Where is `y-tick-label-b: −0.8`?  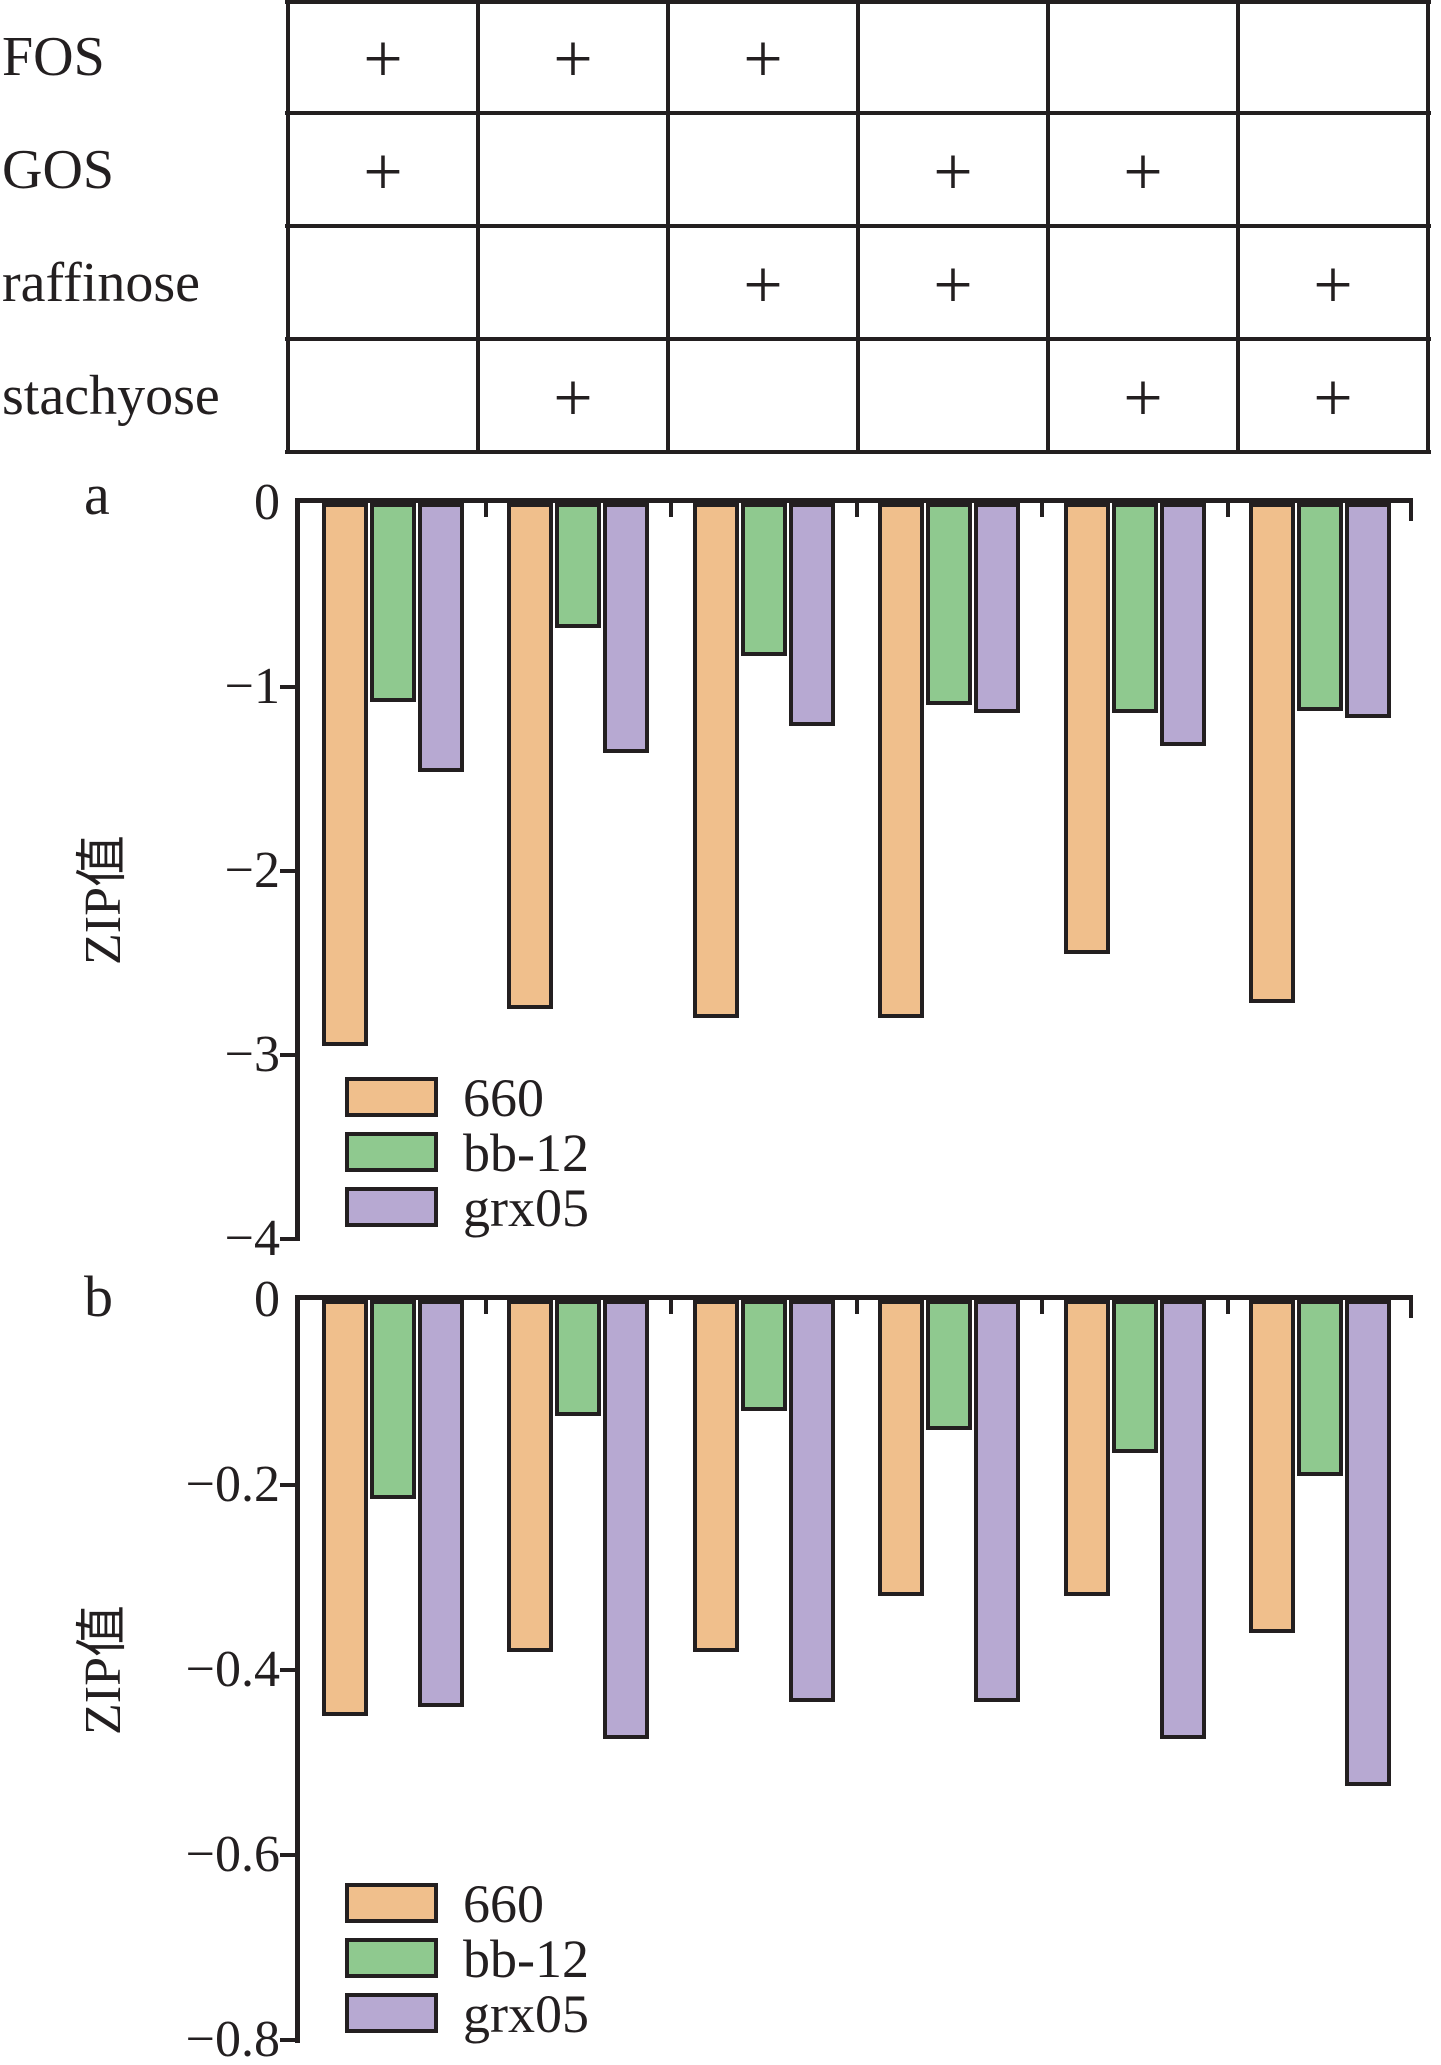
y-tick-label-b: −0.8 is located at coordinates (232, 2038).